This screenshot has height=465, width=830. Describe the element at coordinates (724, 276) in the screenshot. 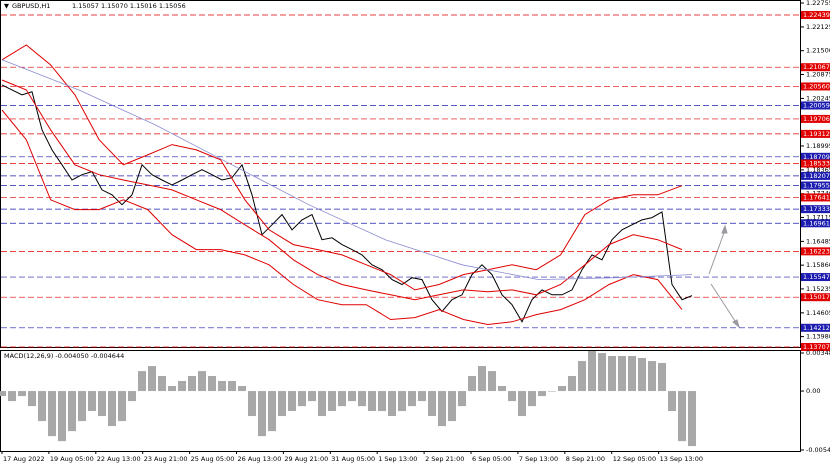

I see `arrows` at that location.